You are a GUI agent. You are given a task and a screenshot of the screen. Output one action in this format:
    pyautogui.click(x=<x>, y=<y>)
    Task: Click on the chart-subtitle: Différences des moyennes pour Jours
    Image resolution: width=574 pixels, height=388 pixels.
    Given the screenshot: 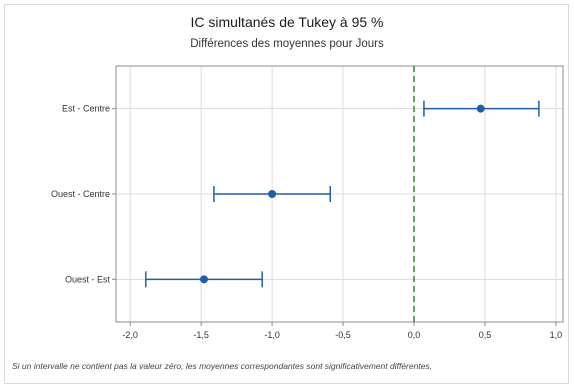 What is the action you would take?
    pyautogui.click(x=287, y=44)
    